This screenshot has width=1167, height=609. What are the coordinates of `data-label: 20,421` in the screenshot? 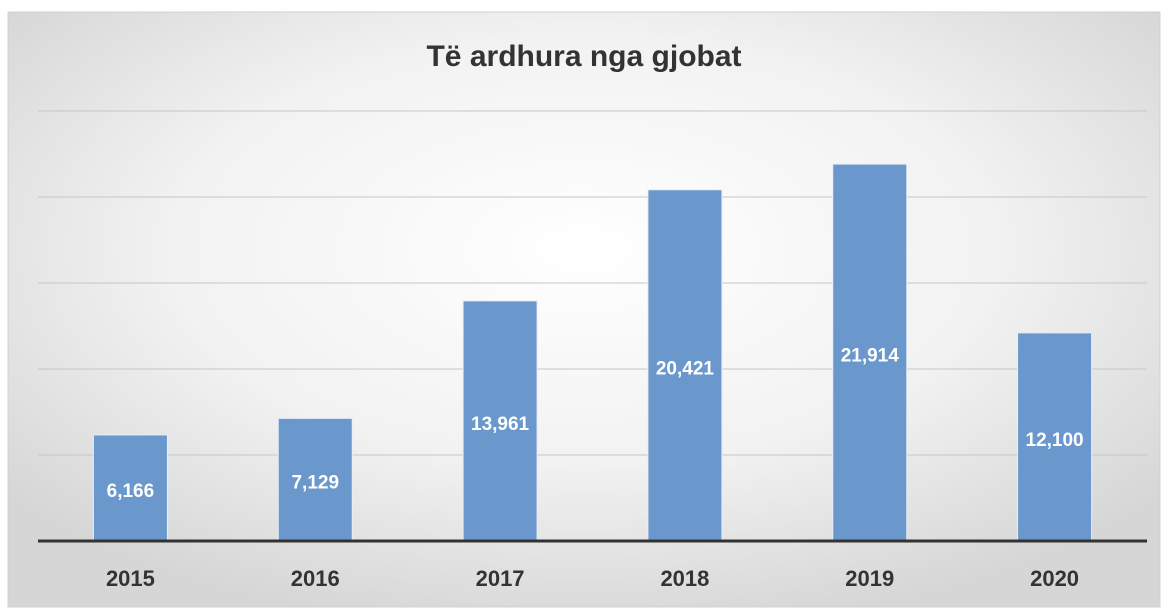 It's located at (685, 368).